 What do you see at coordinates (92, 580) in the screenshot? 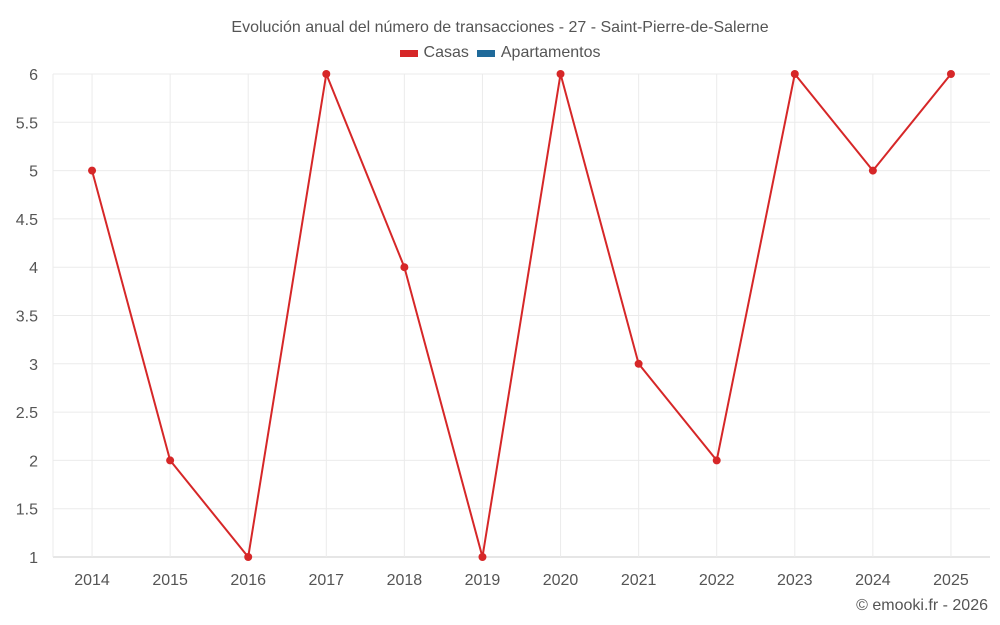
I see `x-tick-label: 2014` at bounding box center [92, 580].